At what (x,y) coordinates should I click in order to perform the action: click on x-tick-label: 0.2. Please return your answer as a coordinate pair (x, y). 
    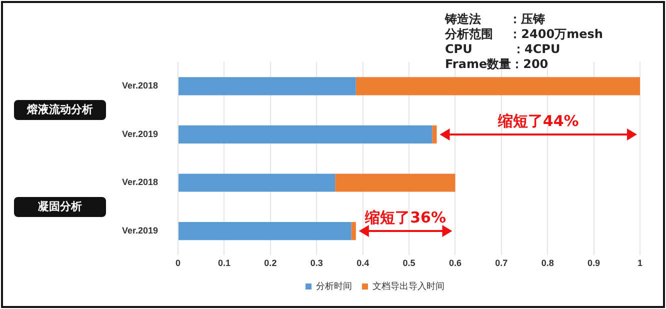
    Looking at the image, I should click on (270, 263).